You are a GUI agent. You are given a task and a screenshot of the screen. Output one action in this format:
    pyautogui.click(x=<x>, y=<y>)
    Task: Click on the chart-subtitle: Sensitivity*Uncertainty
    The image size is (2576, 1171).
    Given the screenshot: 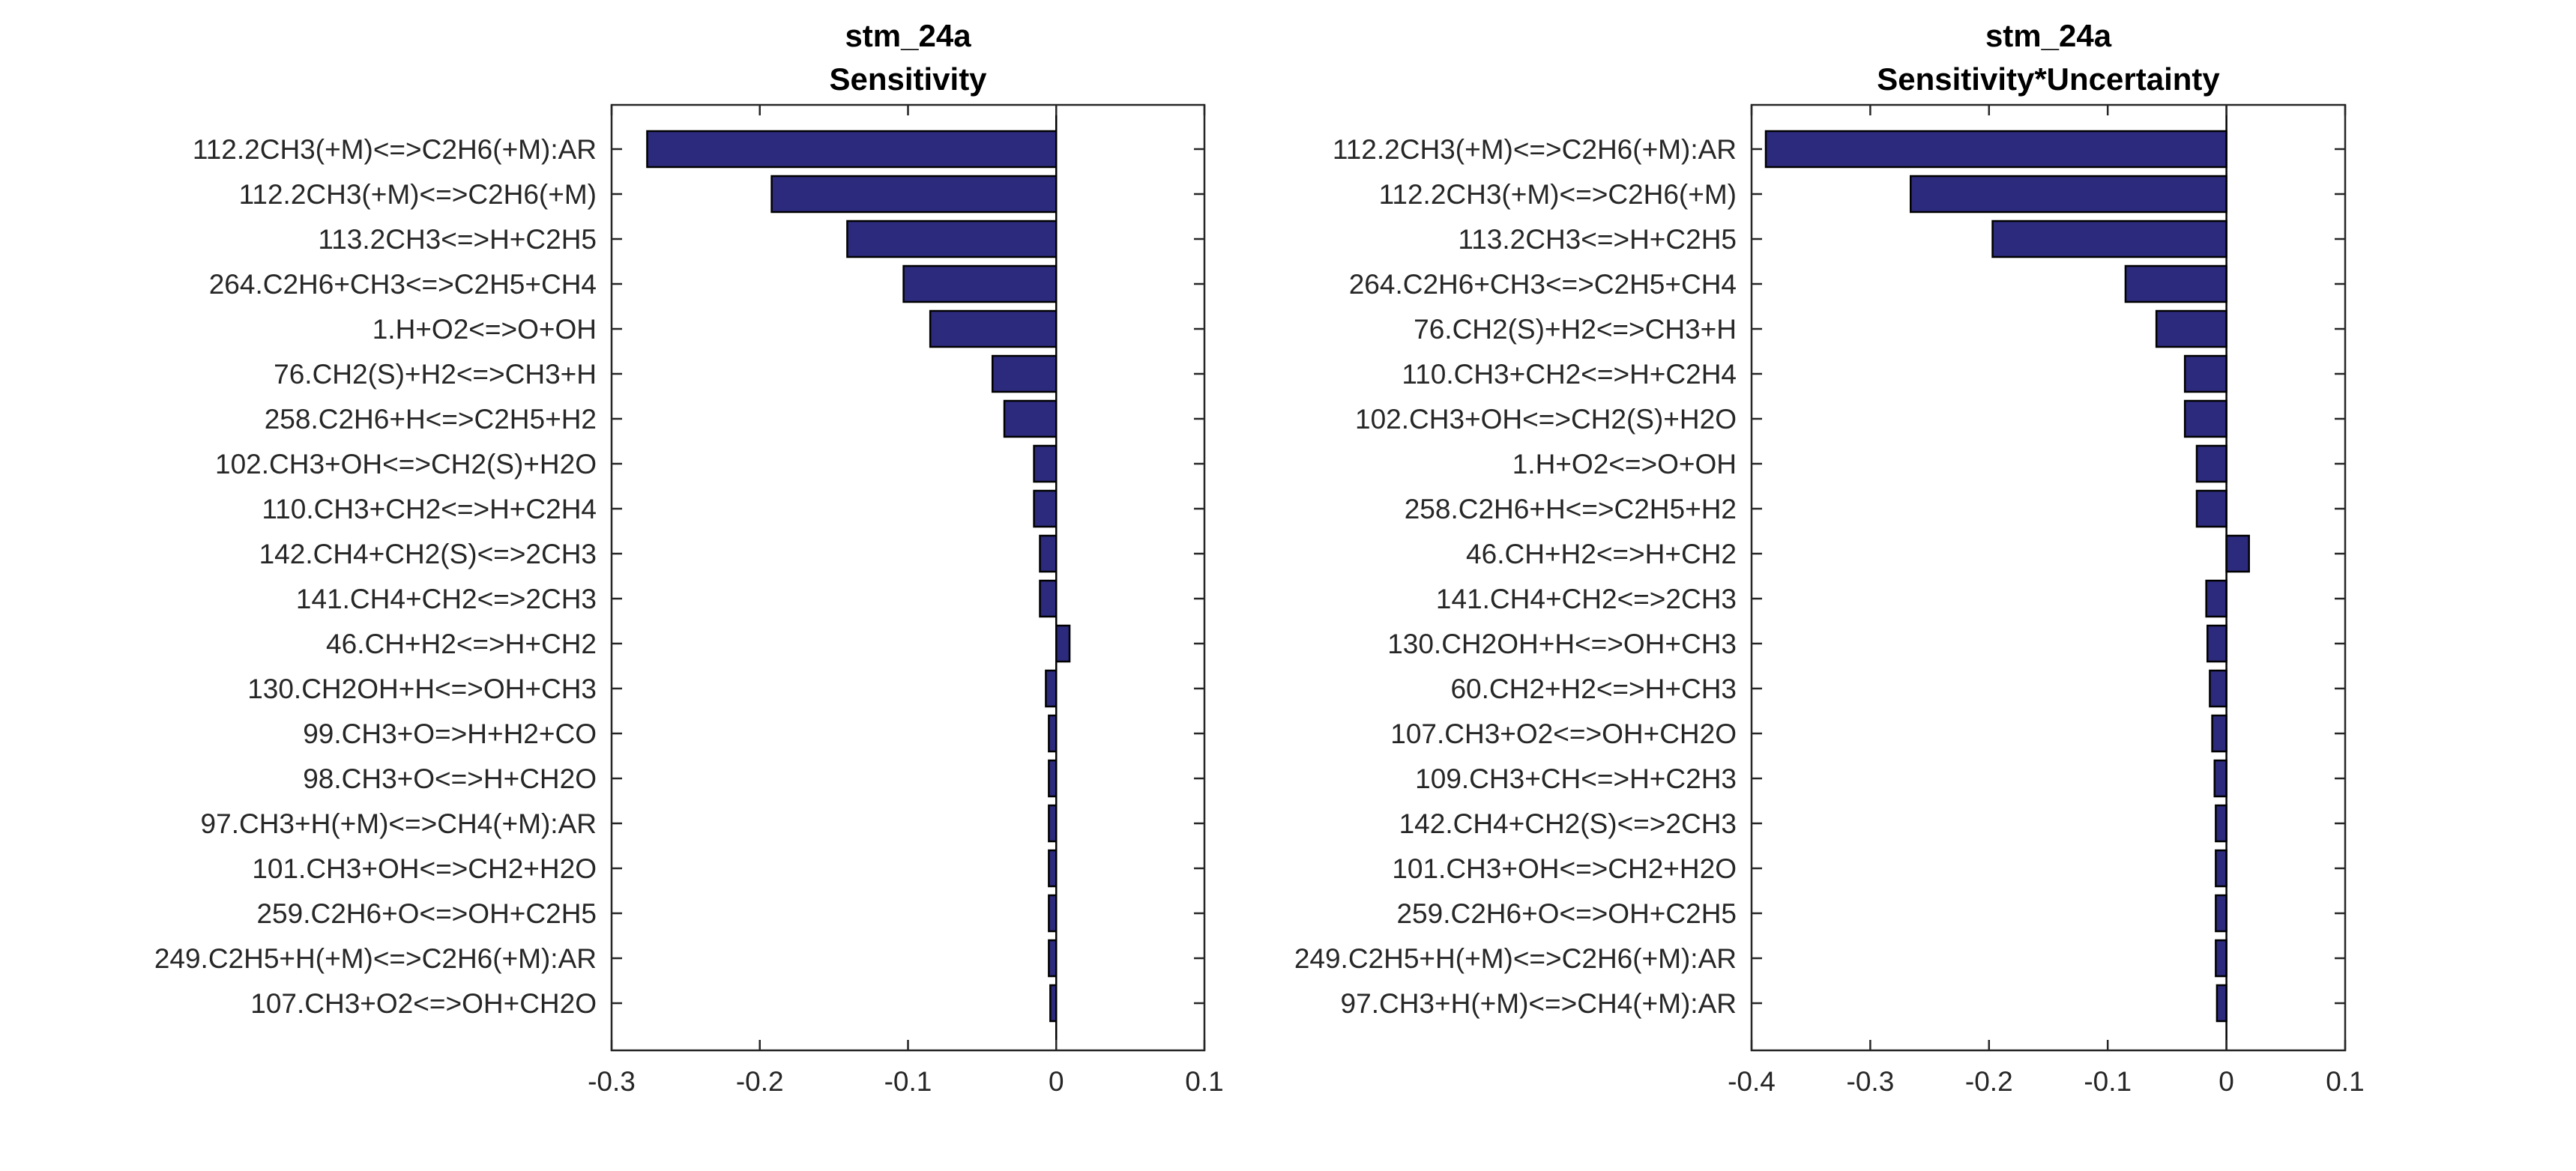 What is the action you would take?
    pyautogui.click(x=2049, y=79)
    